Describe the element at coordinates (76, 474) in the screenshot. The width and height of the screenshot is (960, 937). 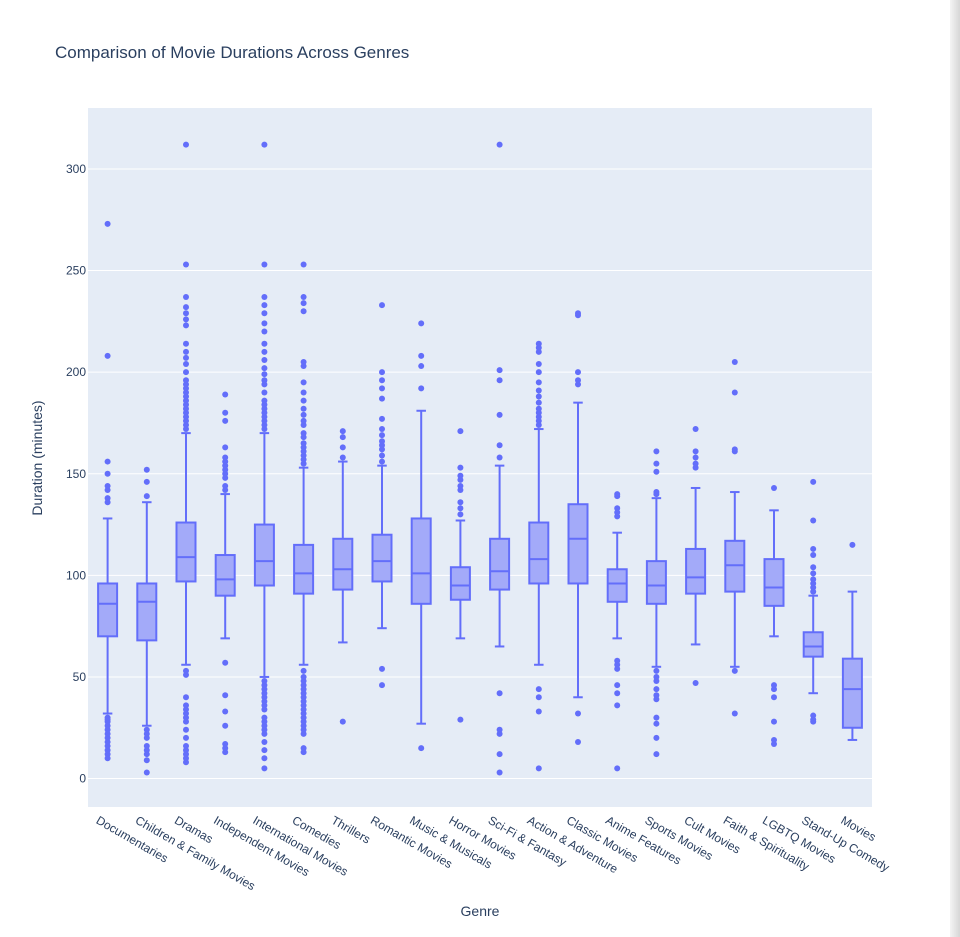
I see `y-tick-labels: 0 50 100 150 200 250 300` at that location.